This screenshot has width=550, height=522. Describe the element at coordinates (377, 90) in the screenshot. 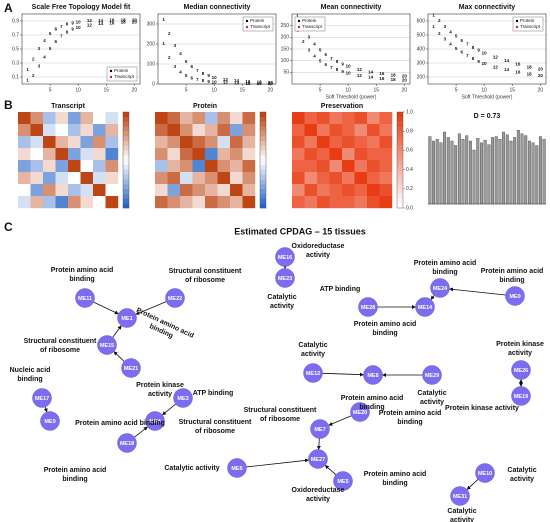

I see `x-tick-label: 15` at that location.